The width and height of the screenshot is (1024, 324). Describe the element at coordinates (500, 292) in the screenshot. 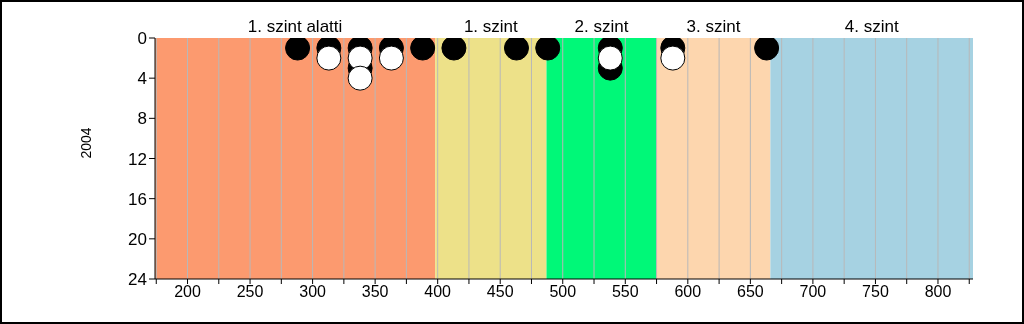

I see `x-tick-label: 450` at that location.